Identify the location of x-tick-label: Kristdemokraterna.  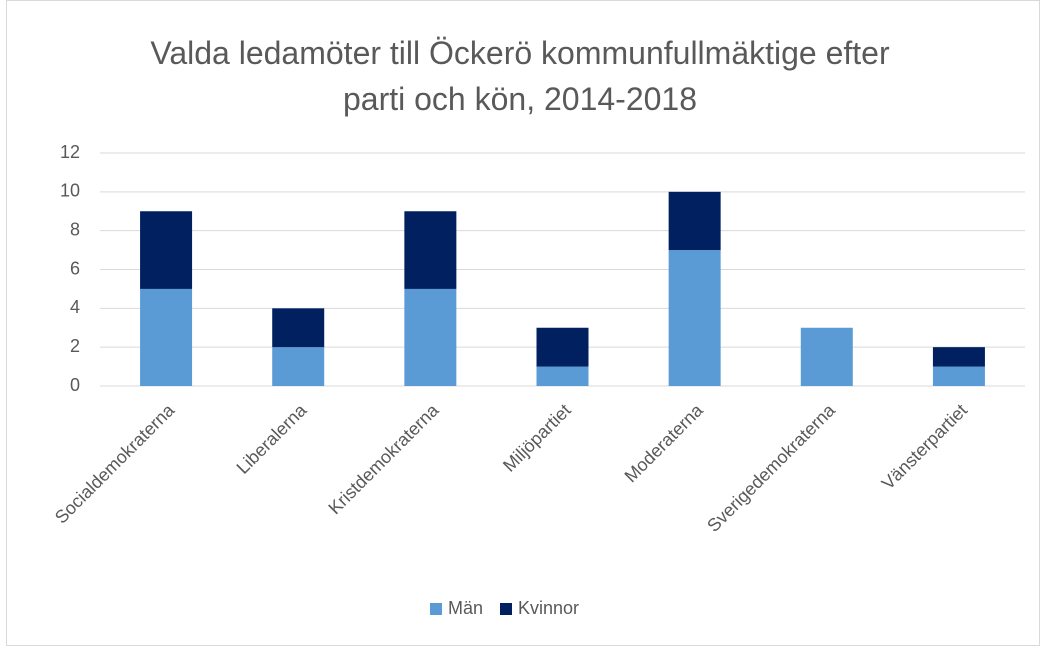
(383, 458).